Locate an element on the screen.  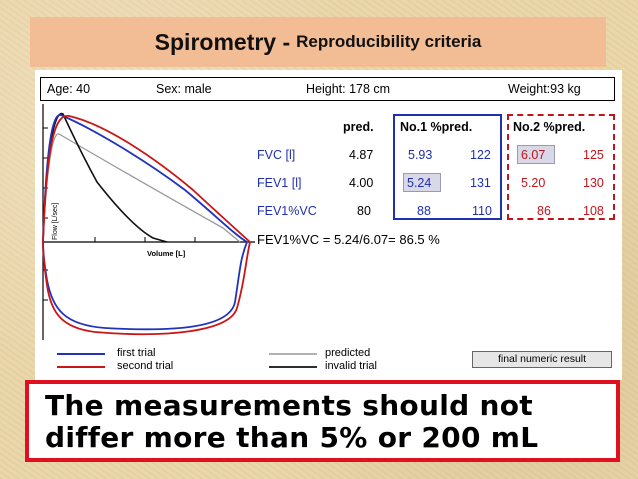
fev1vc-pred: 80 is located at coordinates (364, 211).